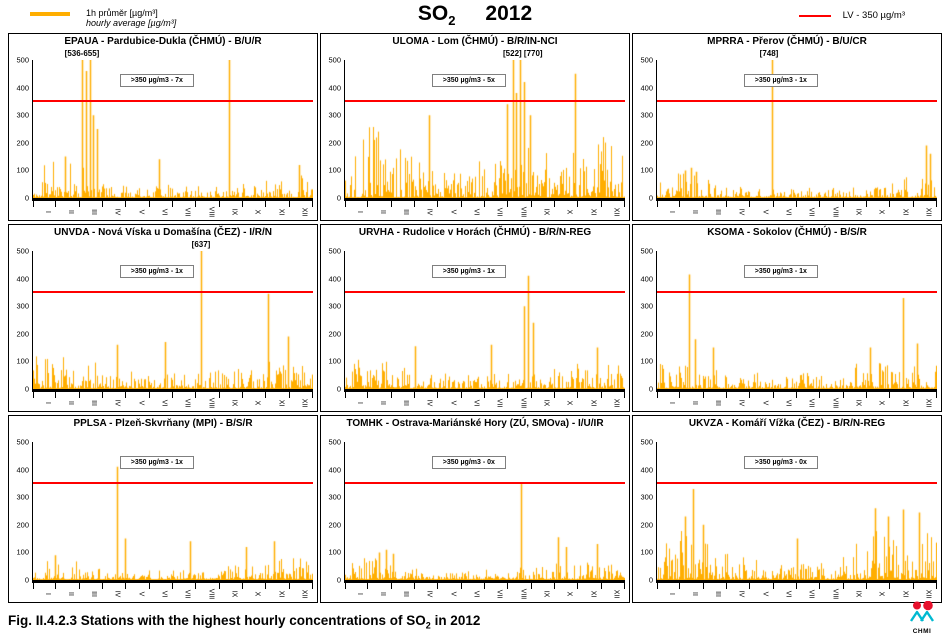  Describe the element at coordinates (814, 15) in the screenshot. I see `red-line-swatch` at that location.